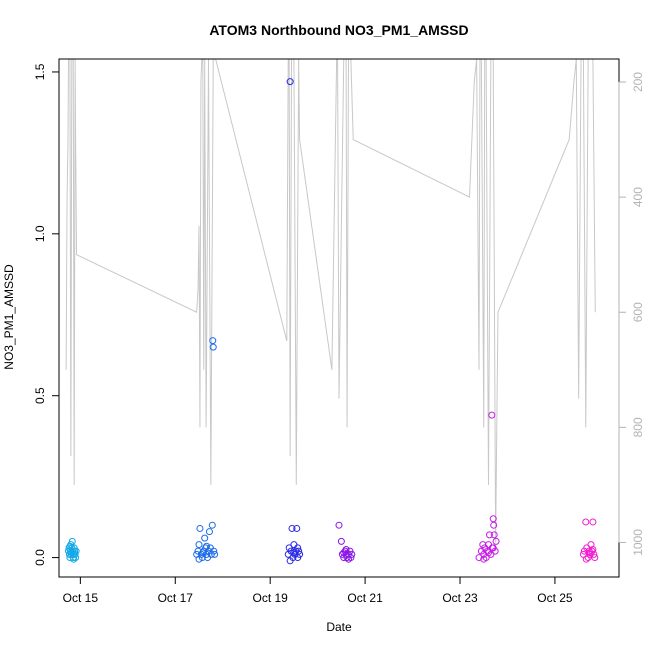 This screenshot has height=650, width=650. What do you see at coordinates (338, 30) in the screenshot?
I see `chart-title: ATOM3 Northbound NO3_PM1_AMSSD` at bounding box center [338, 30].